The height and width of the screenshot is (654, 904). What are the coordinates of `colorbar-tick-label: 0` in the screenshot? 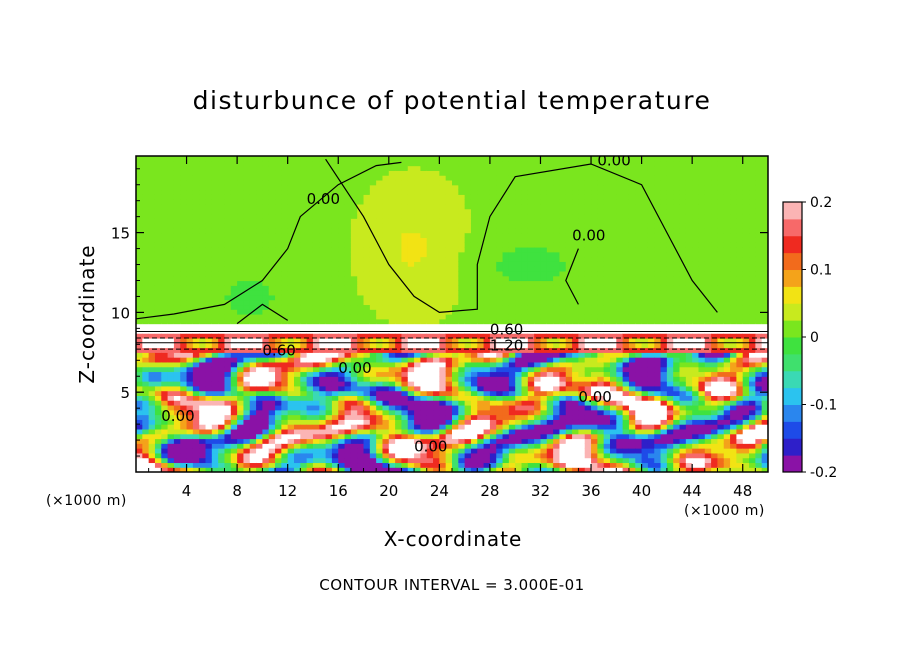 It's located at (814, 338).